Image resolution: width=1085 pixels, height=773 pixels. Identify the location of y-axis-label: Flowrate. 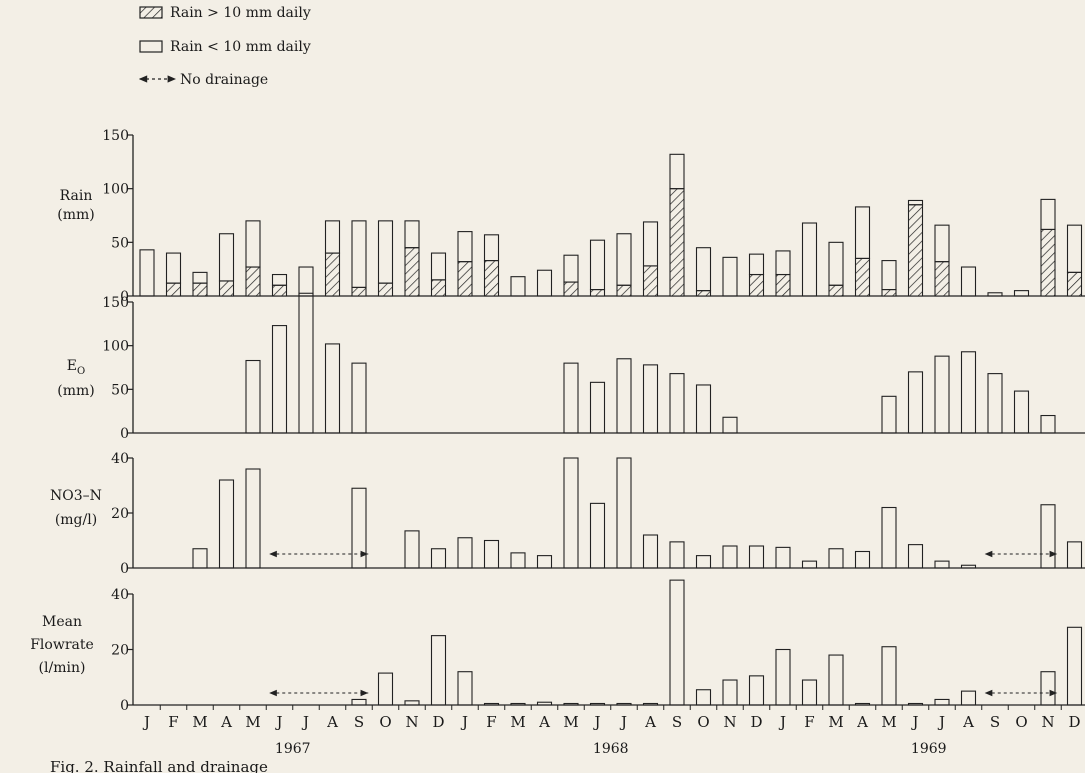
(62, 645).